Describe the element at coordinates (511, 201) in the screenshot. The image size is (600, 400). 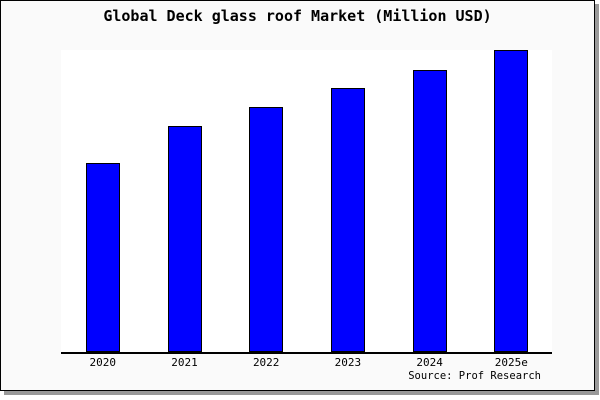
I see `bar-2025e` at that location.